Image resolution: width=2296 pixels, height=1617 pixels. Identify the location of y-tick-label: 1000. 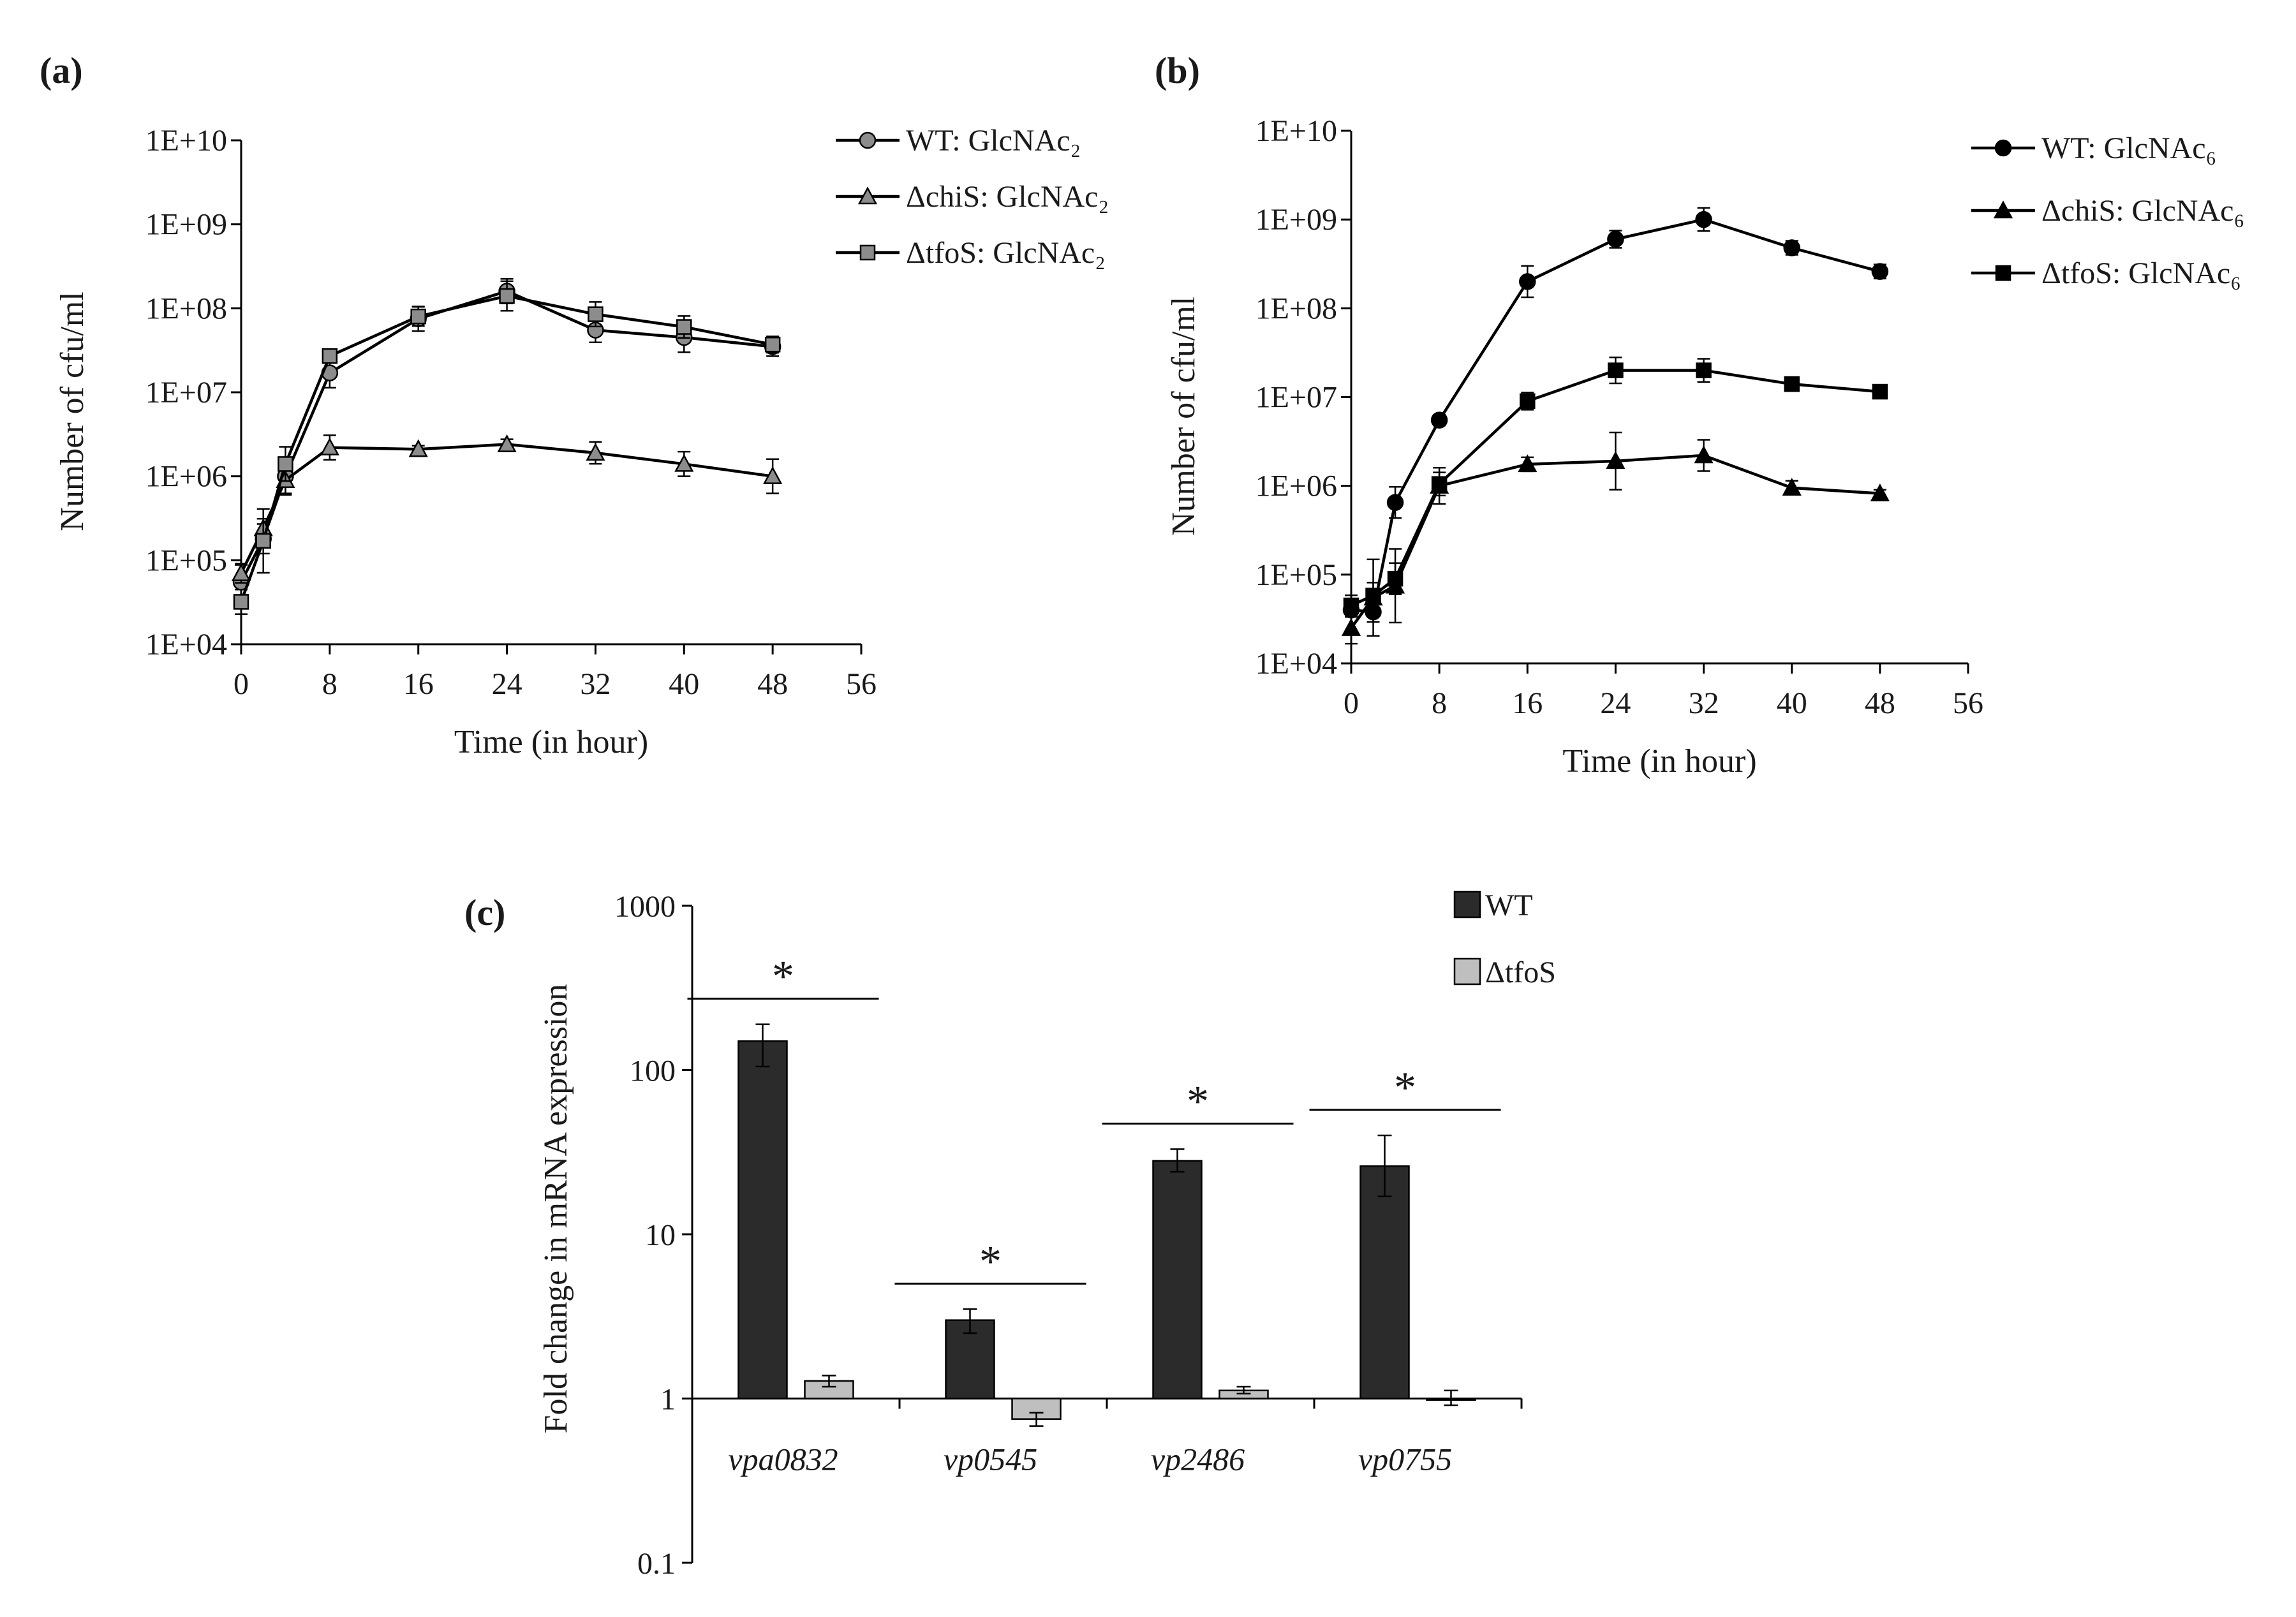
(645, 907).